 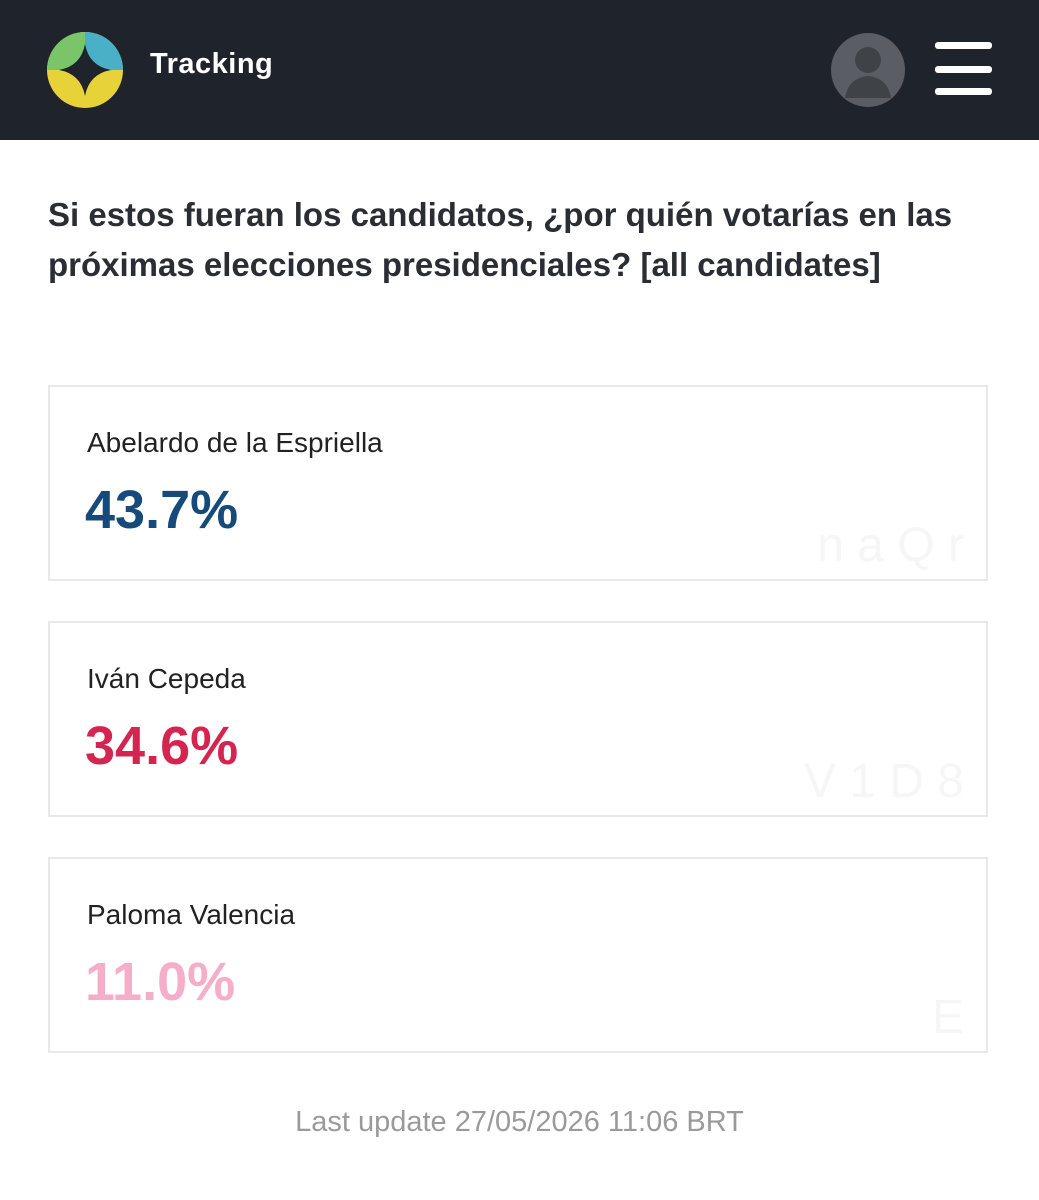 What do you see at coordinates (883, 781) in the screenshot?
I see `watermark: V 1 D 8` at bounding box center [883, 781].